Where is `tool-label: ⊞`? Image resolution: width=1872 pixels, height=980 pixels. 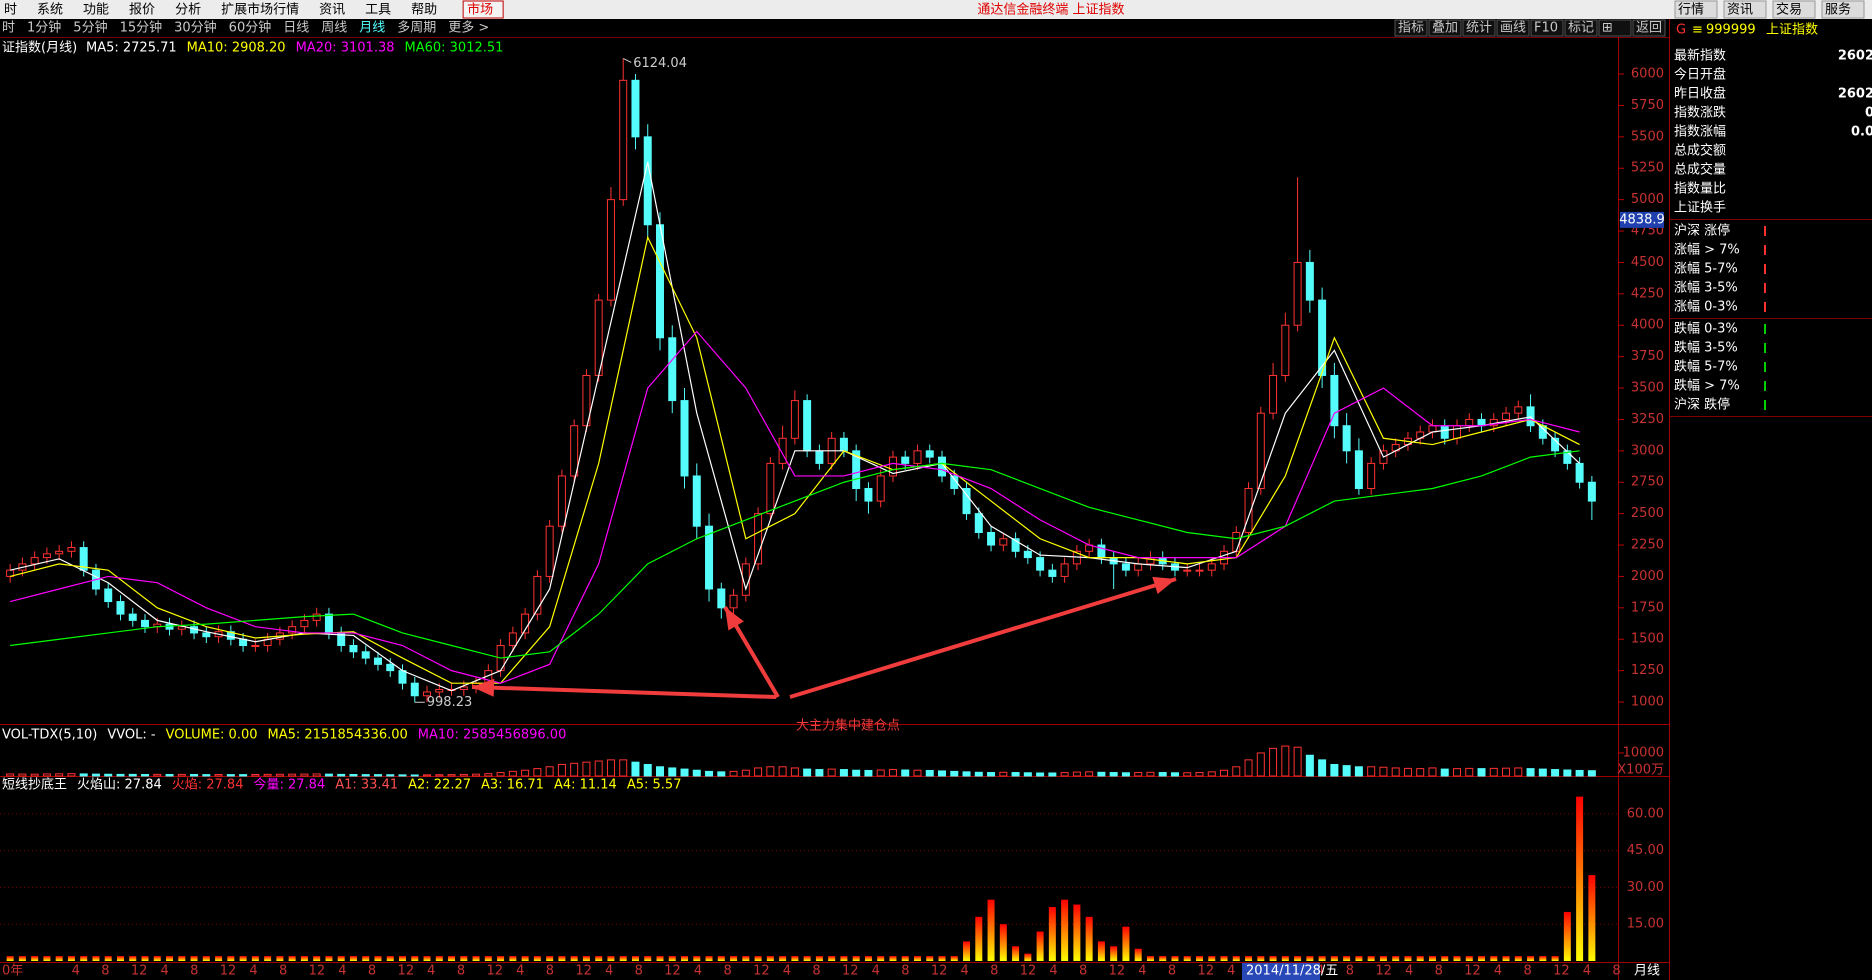
tool-label: ⊞ is located at coordinates (1607, 28).